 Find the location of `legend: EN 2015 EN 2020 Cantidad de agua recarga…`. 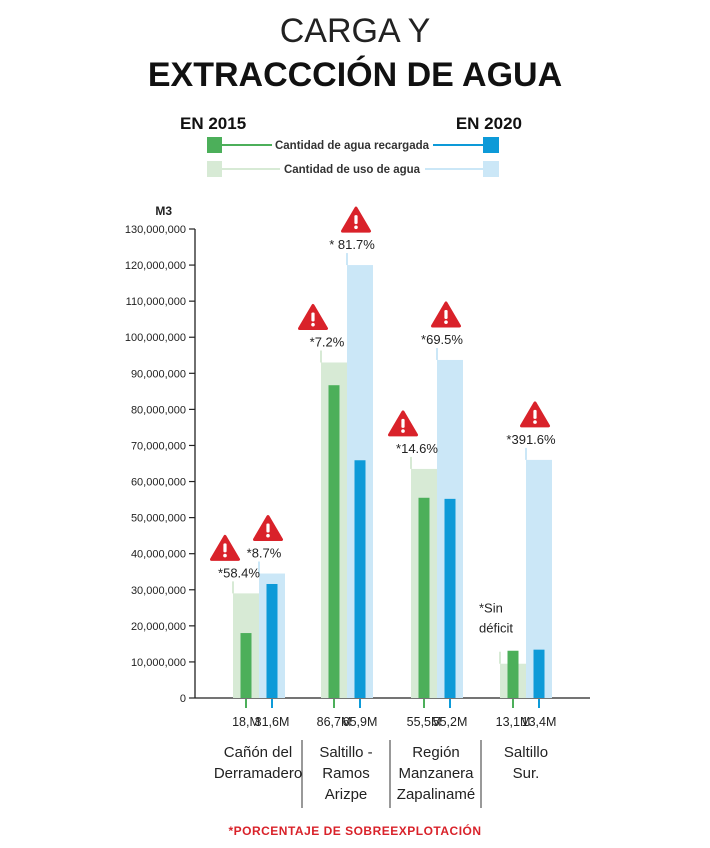

legend: EN 2015 EN 2020 Cantidad de agua recarga… is located at coordinates (351, 145).